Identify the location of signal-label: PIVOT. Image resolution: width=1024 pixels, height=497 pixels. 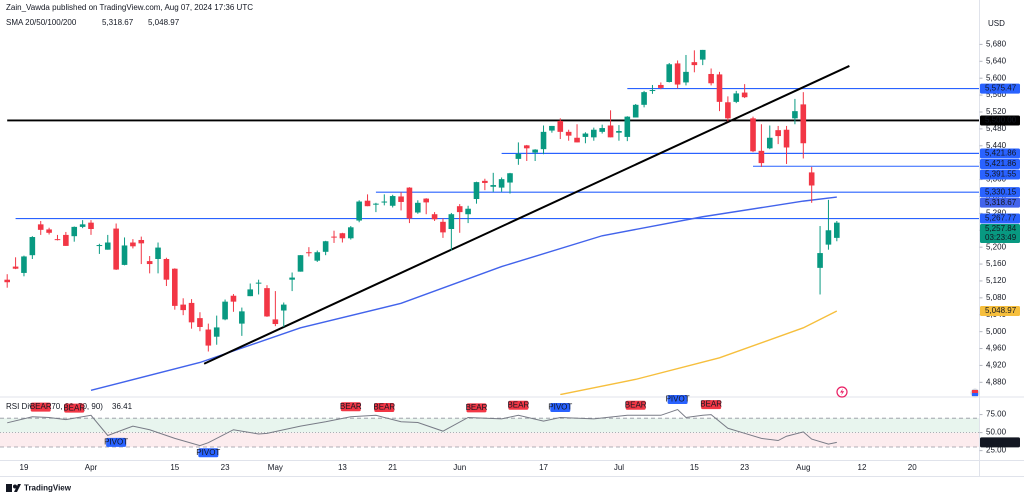
(116, 441).